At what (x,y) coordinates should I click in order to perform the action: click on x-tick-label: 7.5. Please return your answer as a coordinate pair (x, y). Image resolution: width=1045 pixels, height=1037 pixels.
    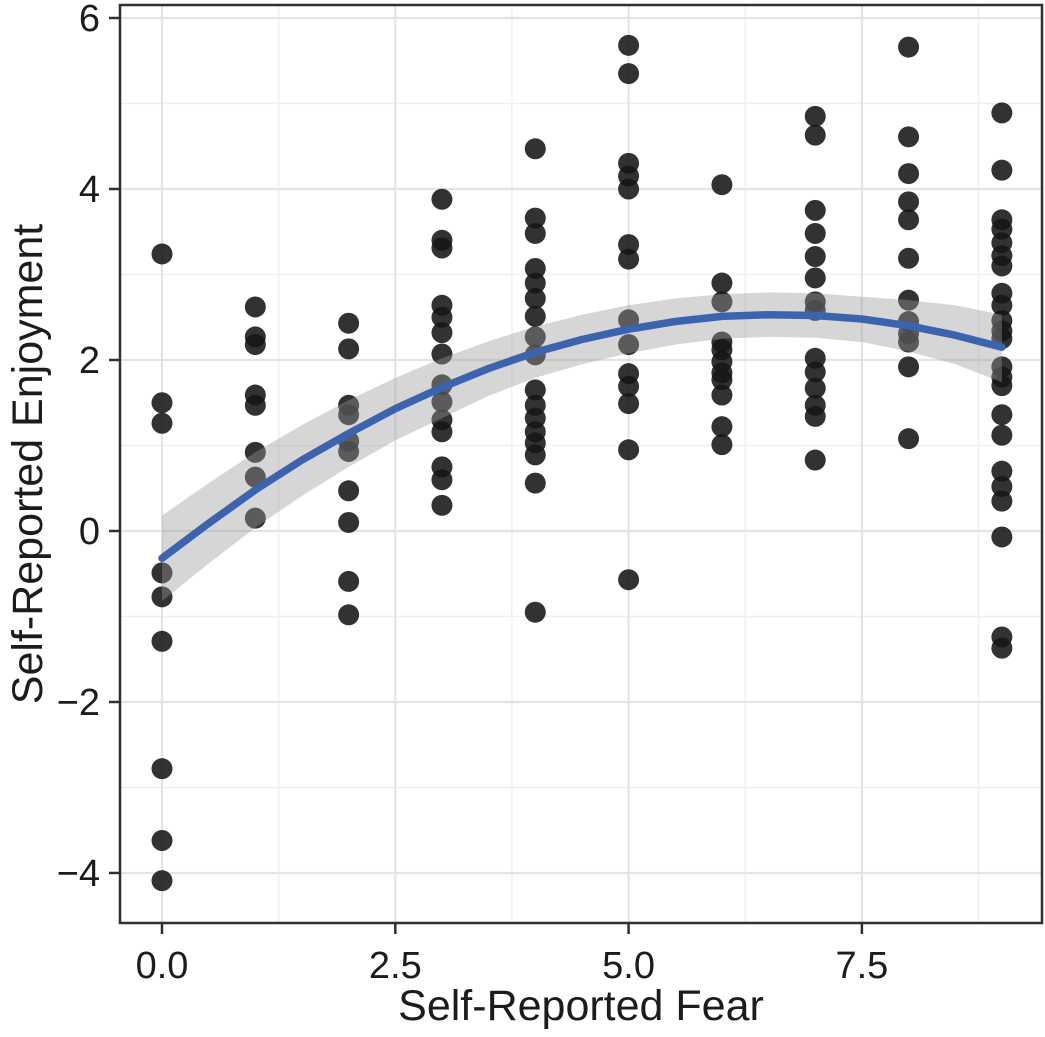
    Looking at the image, I should click on (861, 966).